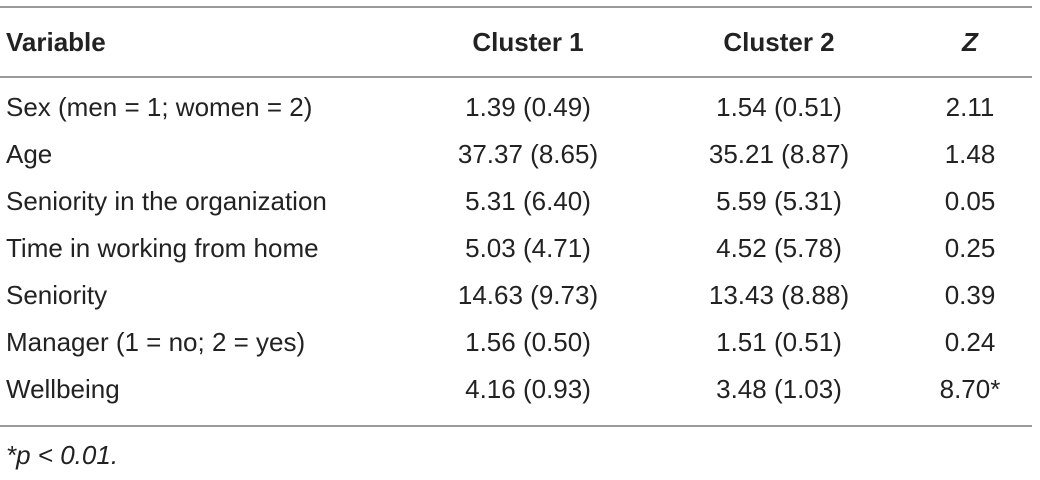 The height and width of the screenshot is (480, 1040). Describe the element at coordinates (779, 154) in the screenshot. I see `table-cell: 35.21 (8.87)` at that location.